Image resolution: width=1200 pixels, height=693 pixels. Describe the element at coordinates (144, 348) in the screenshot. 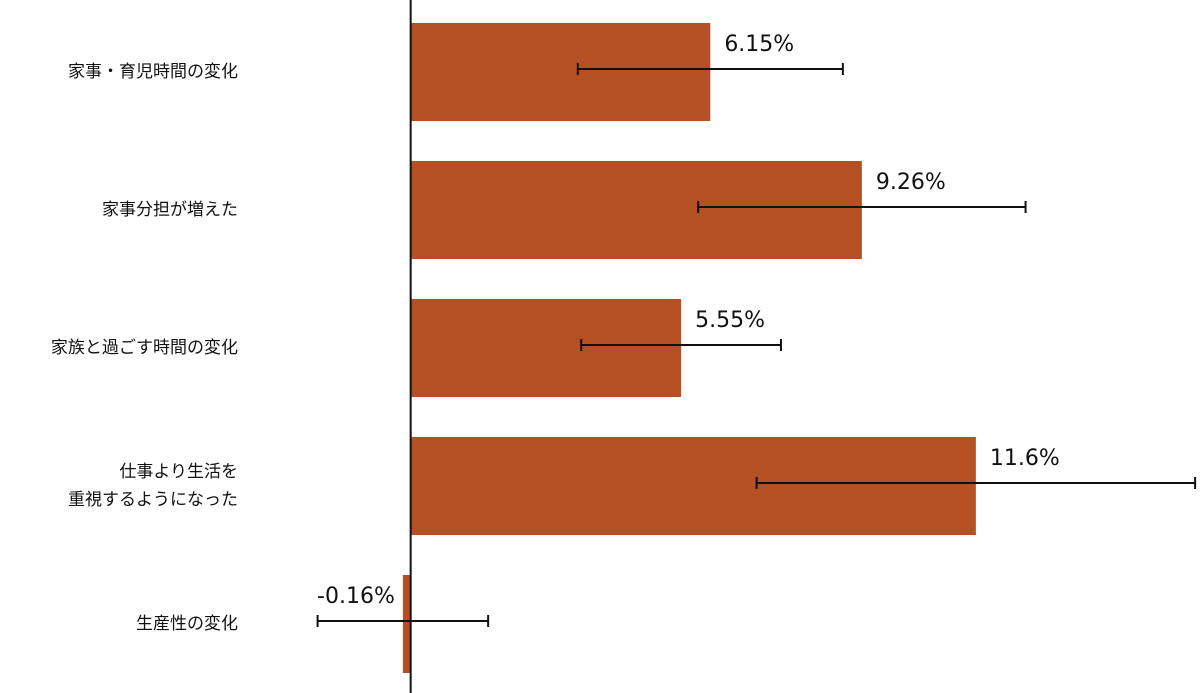

I see `category-label: 家族と過ごす時間の変化` at that location.